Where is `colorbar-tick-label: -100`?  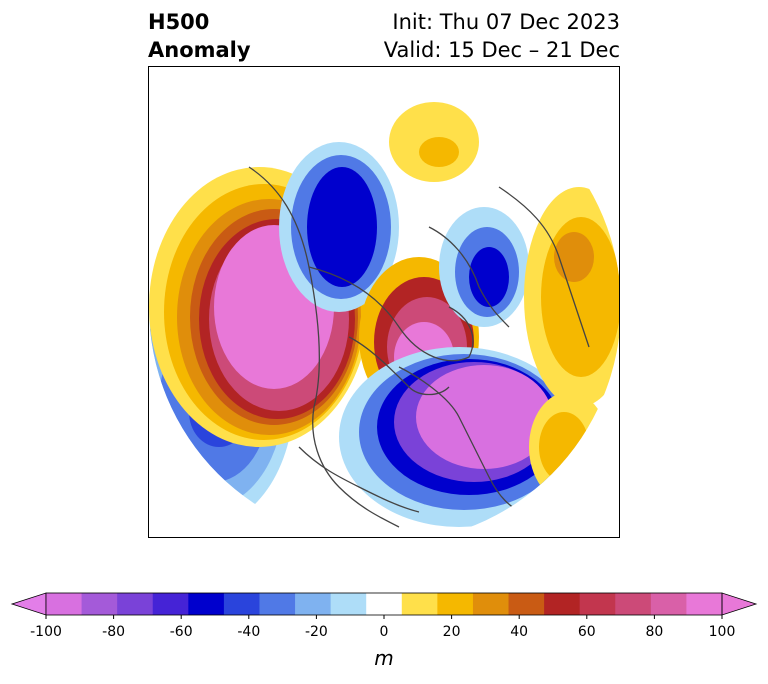
colorbar-tick-label: -100 is located at coordinates (46, 632).